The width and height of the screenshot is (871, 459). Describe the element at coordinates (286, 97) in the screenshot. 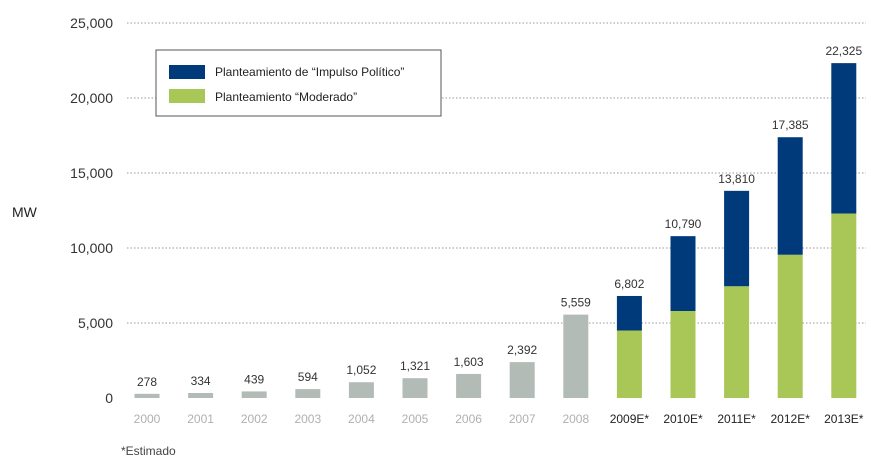

I see `legend-label-moderado: Planteamiento “Moderado”` at that location.